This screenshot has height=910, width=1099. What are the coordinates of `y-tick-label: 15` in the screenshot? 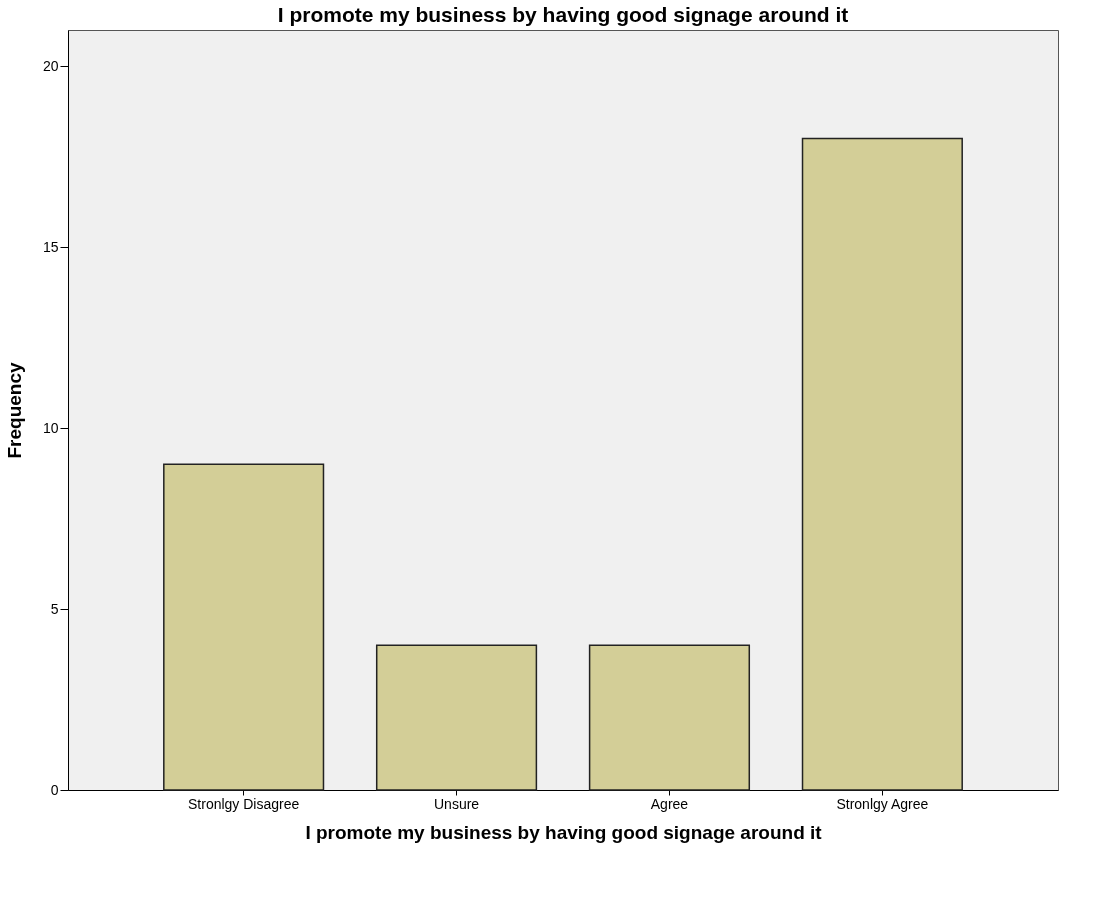 It's located at (50, 246).